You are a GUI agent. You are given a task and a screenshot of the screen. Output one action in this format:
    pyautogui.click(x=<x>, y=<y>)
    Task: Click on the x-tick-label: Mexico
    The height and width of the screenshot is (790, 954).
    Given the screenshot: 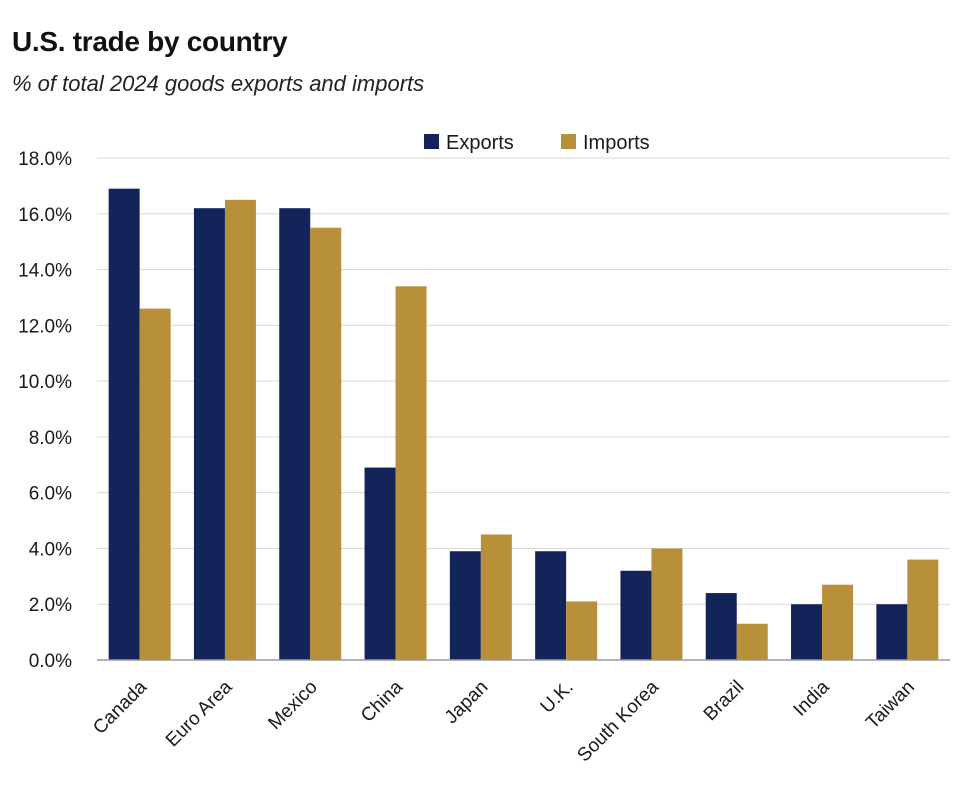 What is the action you would take?
    pyautogui.click(x=292, y=705)
    